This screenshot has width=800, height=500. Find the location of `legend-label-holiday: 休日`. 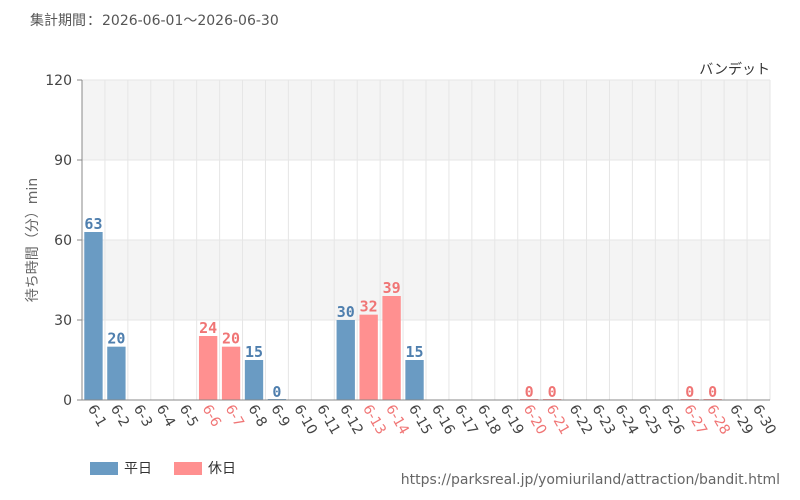

legend-label-holiday: 休日 is located at coordinates (222, 469).